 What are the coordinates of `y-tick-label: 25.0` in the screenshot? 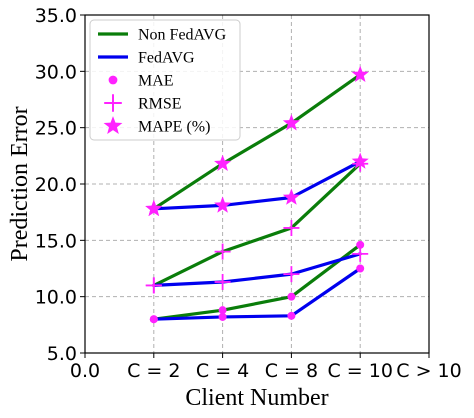 It's located at (56, 129).